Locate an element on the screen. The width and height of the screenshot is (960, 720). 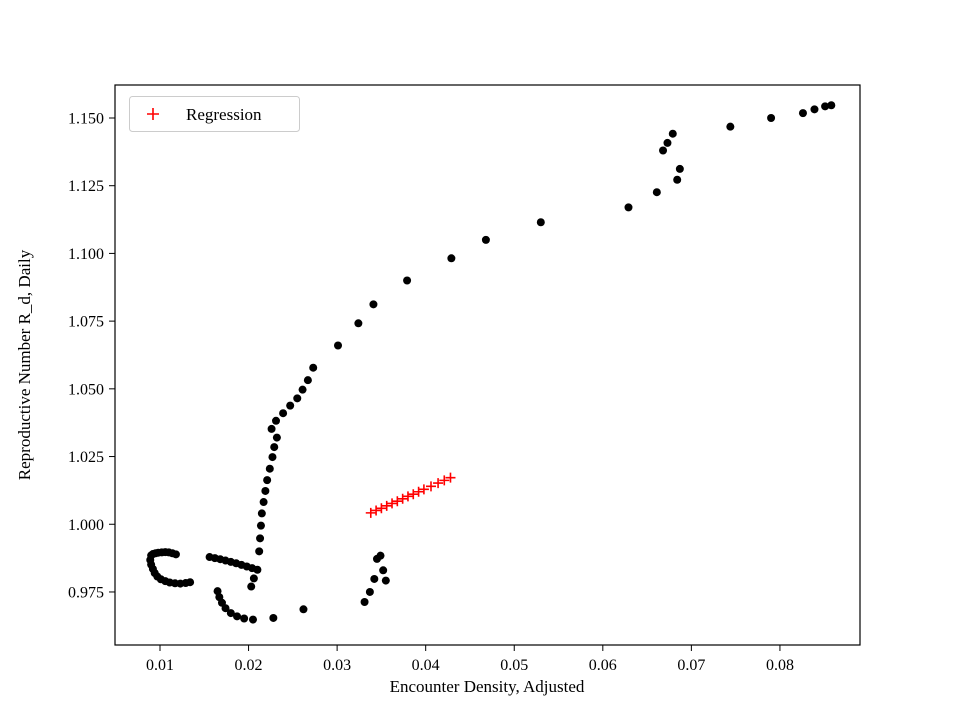
legend-entry-regression: Regression is located at coordinates (224, 114).